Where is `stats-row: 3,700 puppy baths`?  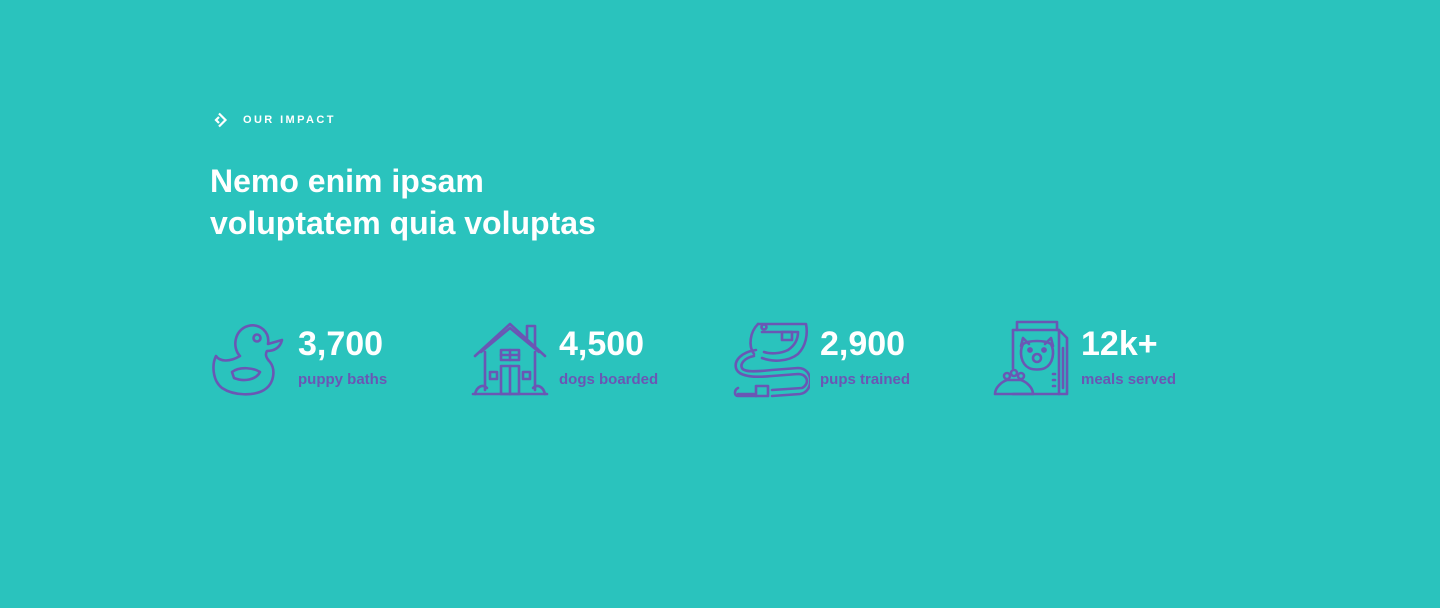 stats-row: 3,700 puppy baths is located at coordinates (732, 359).